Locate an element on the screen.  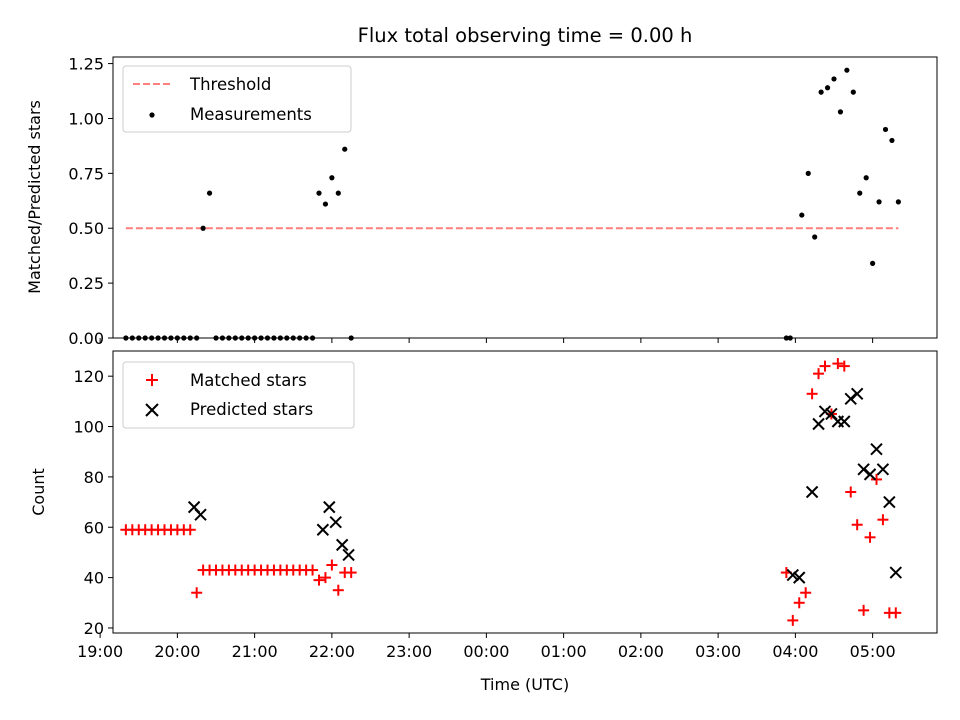
bottom-legend: Matched stars Predicted stars is located at coordinates (238, 395).